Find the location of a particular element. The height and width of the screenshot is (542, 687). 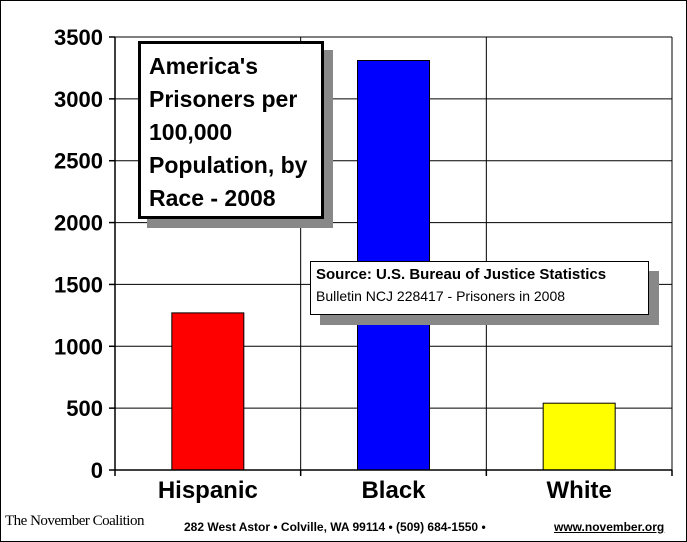

x-category-label: Black is located at coordinates (393, 490).